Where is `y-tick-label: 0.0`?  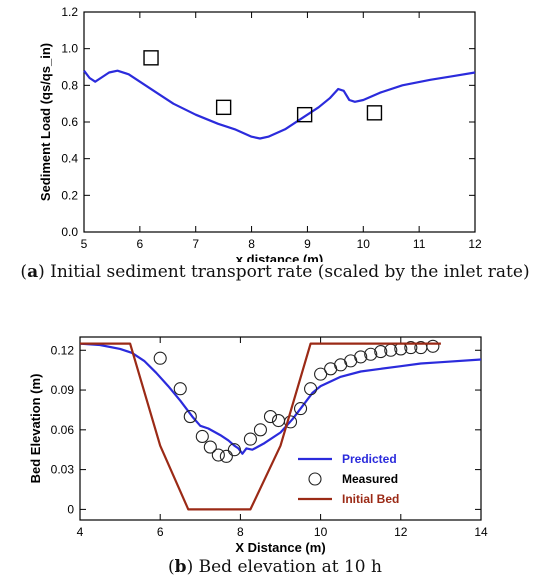 y-tick-label: 0.0 is located at coordinates (69, 232).